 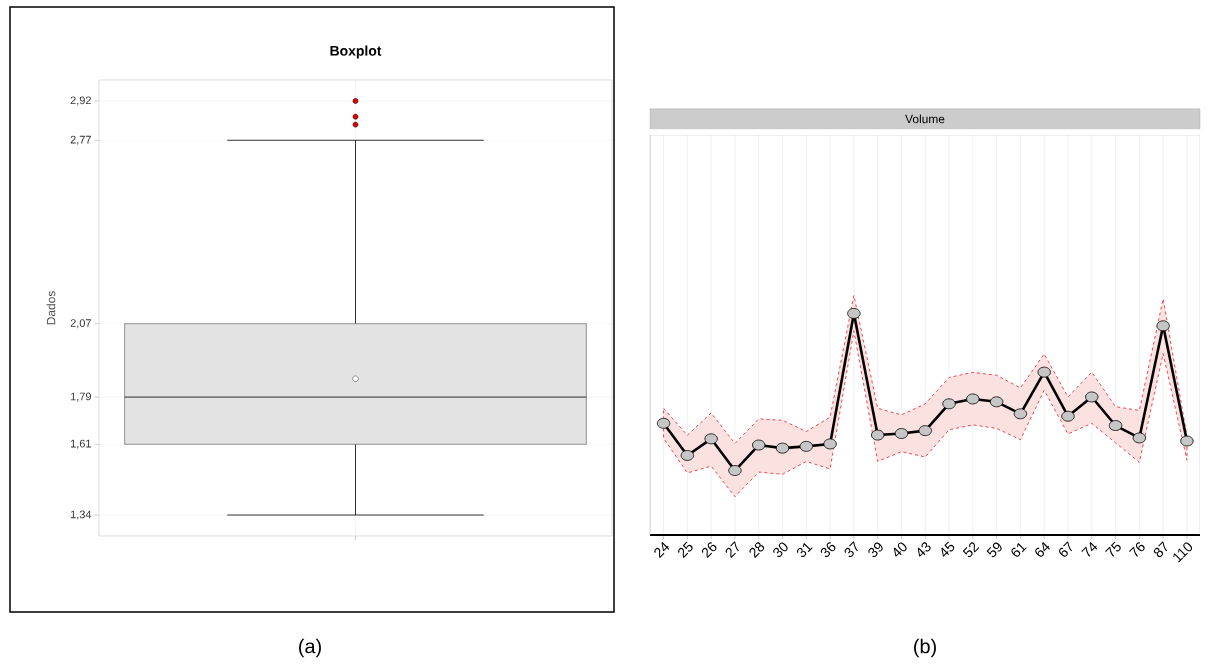 I want to click on x-tick-label: 37, so click(x=851, y=549).